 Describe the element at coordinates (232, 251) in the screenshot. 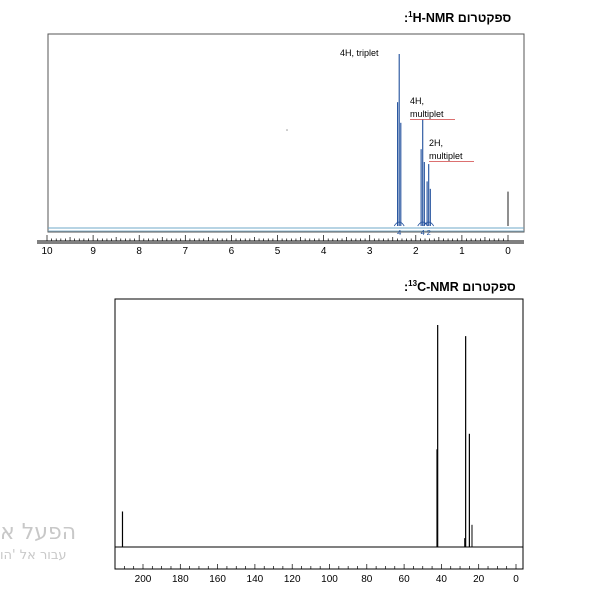

I see `hnmr-tick-label: 6` at that location.